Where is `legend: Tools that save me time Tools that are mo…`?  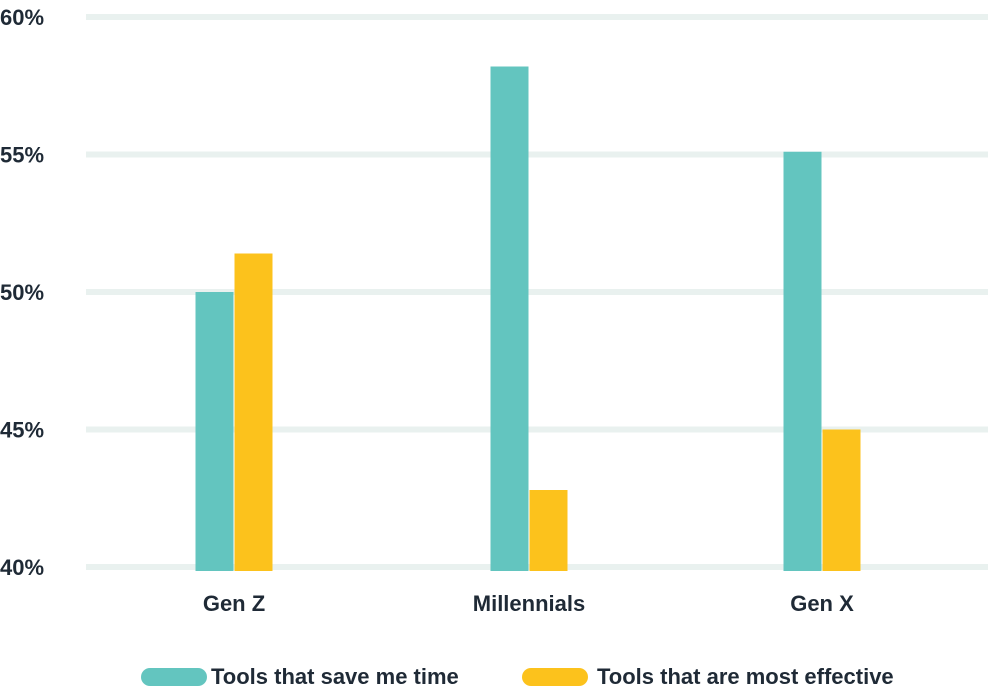 legend: Tools that save me time Tools that are mo… is located at coordinates (517, 676).